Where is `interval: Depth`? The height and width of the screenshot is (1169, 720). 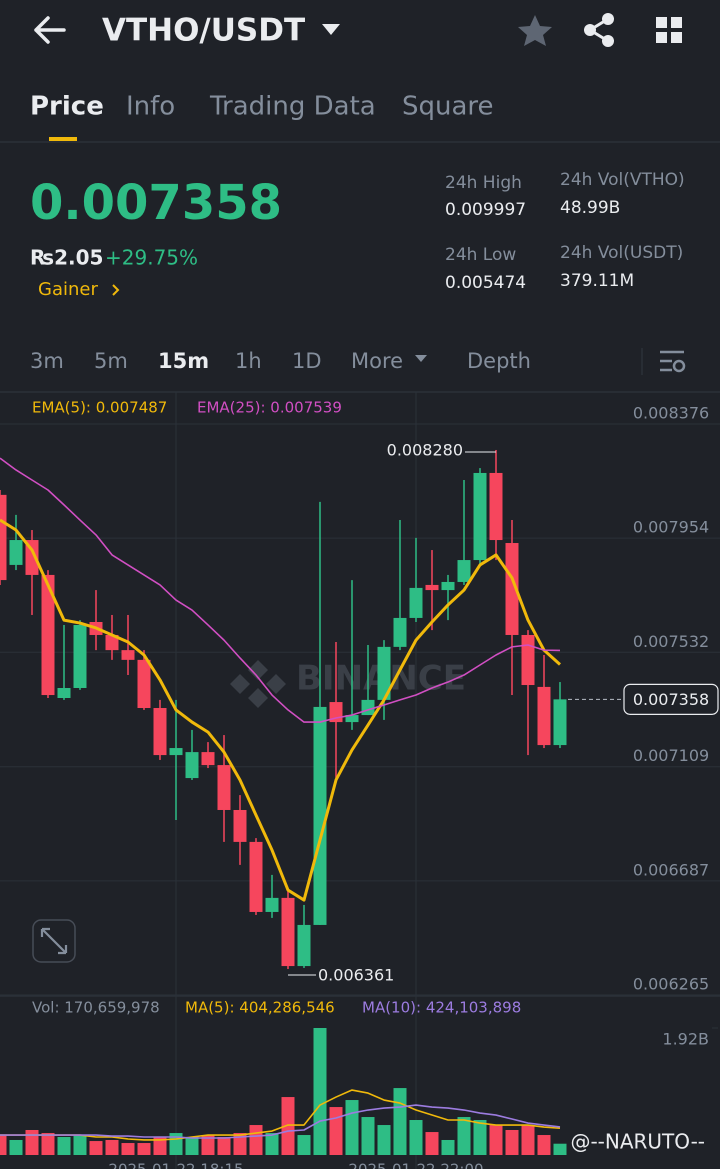
interval: Depth is located at coordinates (499, 361).